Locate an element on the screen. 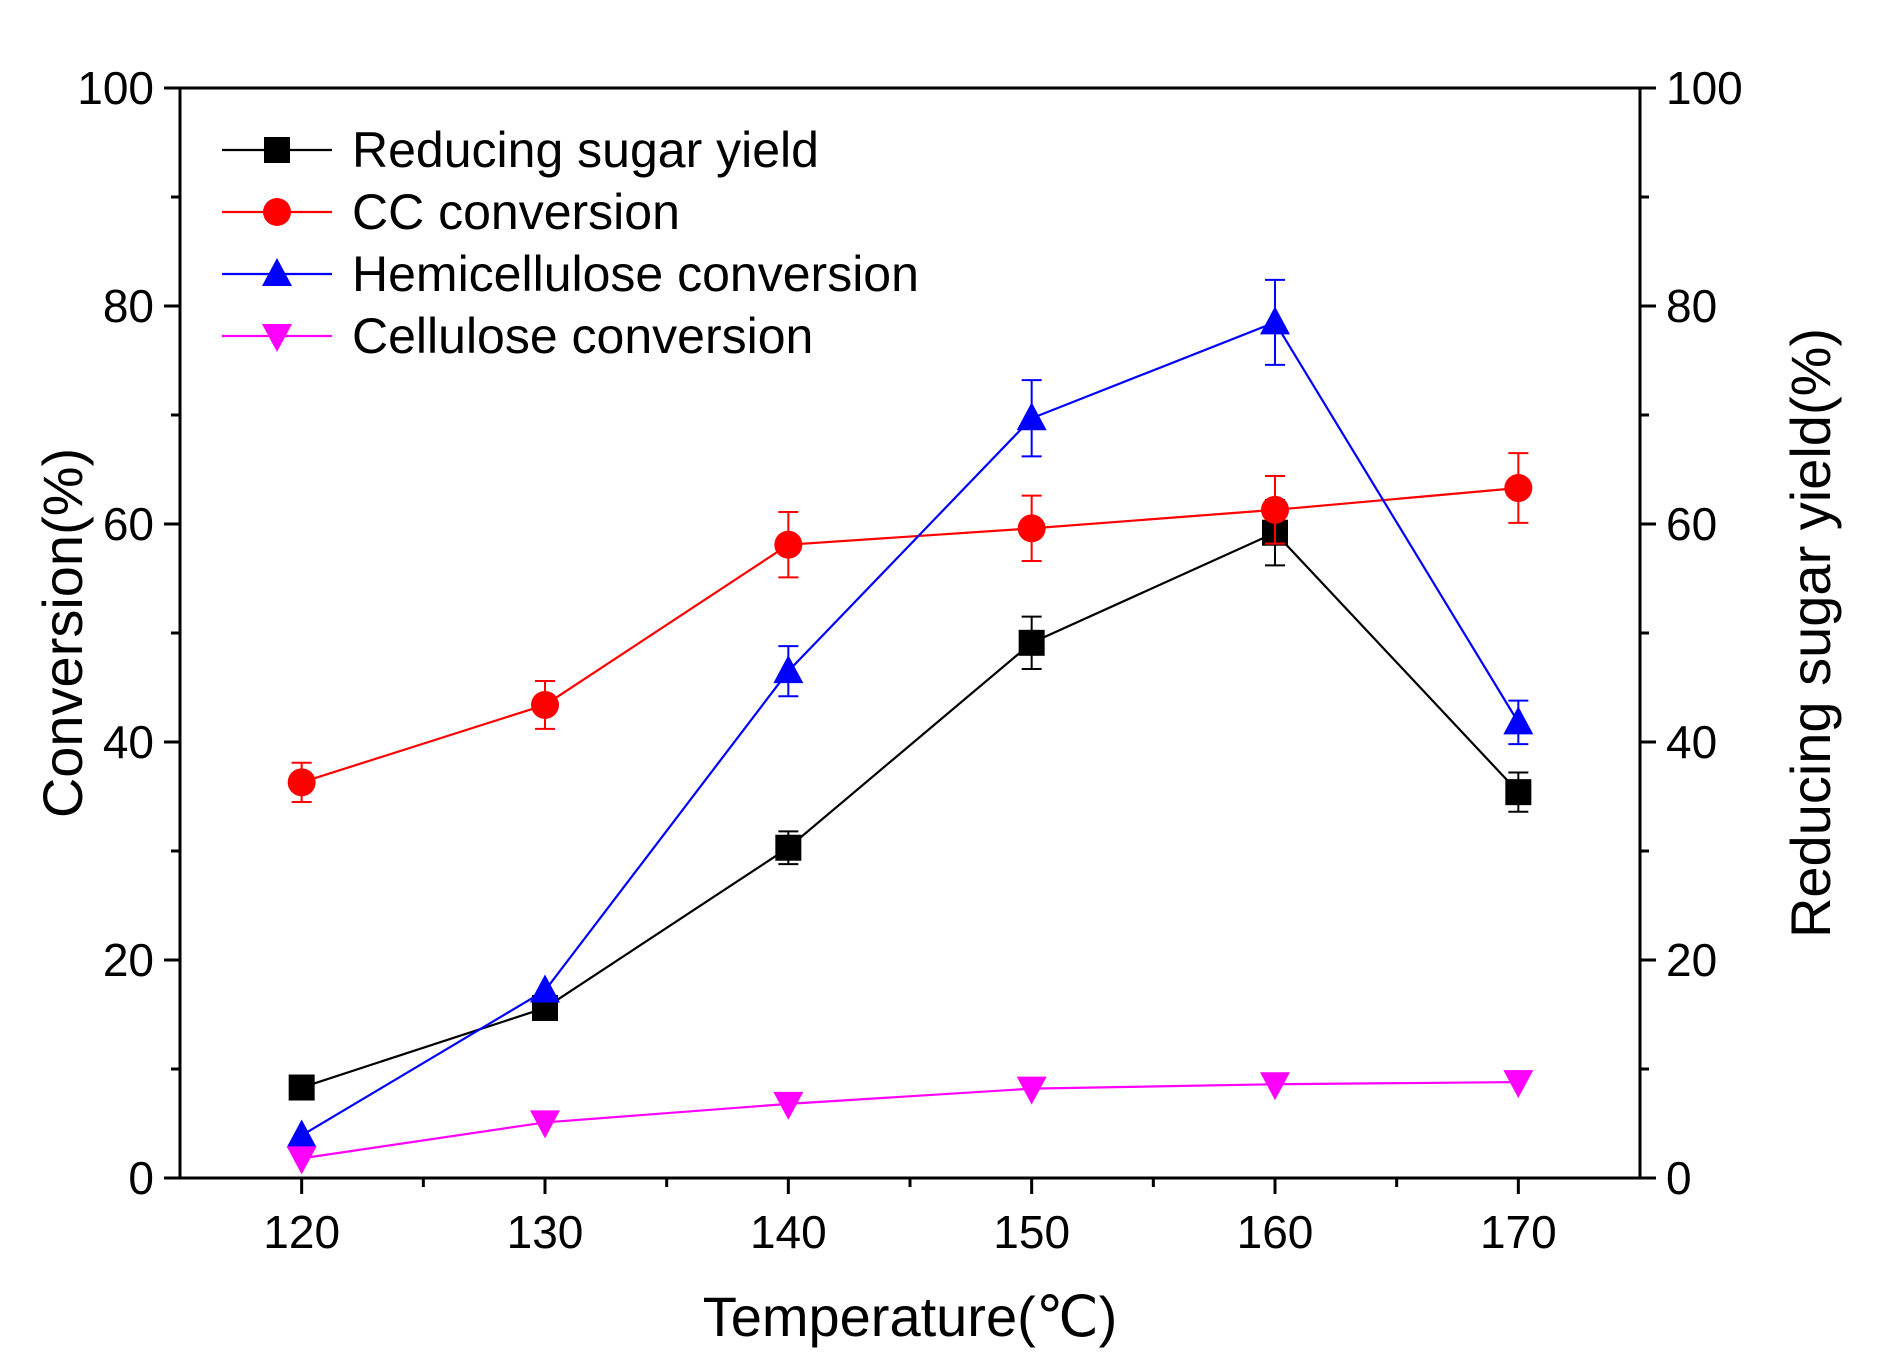 This screenshot has width=1896, height=1360. x-axis-title: Temperature(℃) is located at coordinates (910, 1316).